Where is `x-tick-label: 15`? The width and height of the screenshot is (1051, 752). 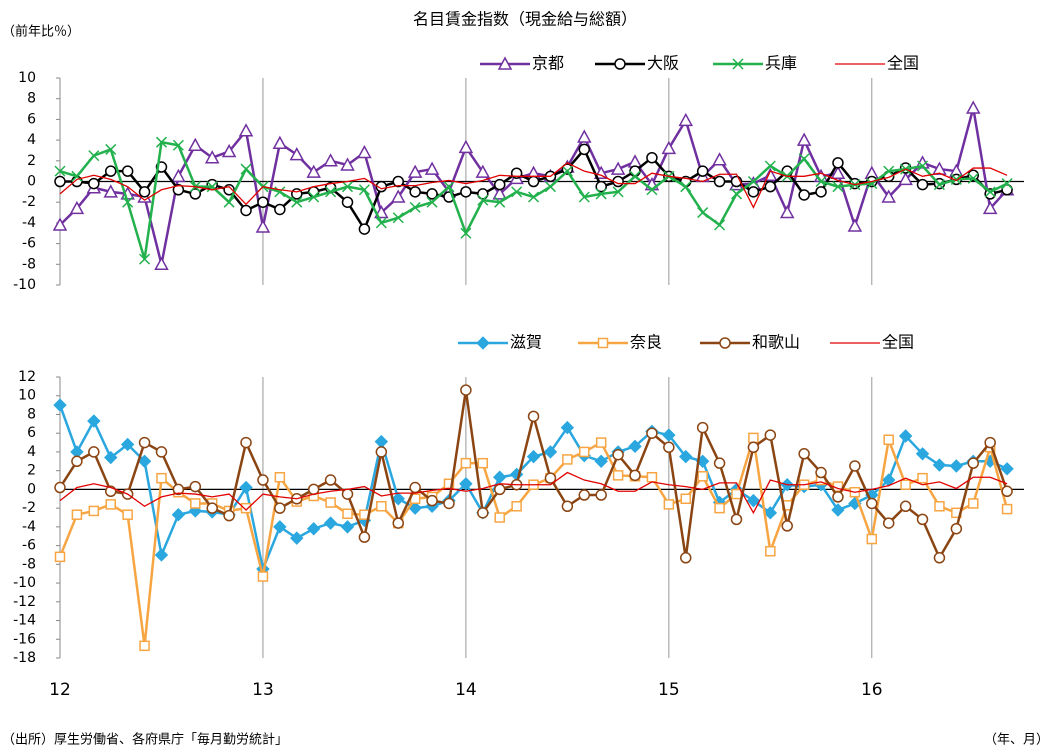 x-tick-label: 15 is located at coordinates (669, 690).